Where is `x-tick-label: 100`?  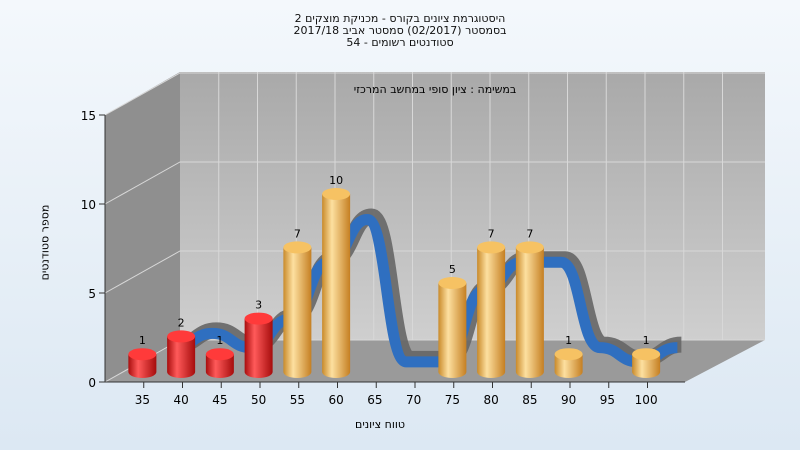
x-tick-label: 100 is located at coordinates (646, 400).